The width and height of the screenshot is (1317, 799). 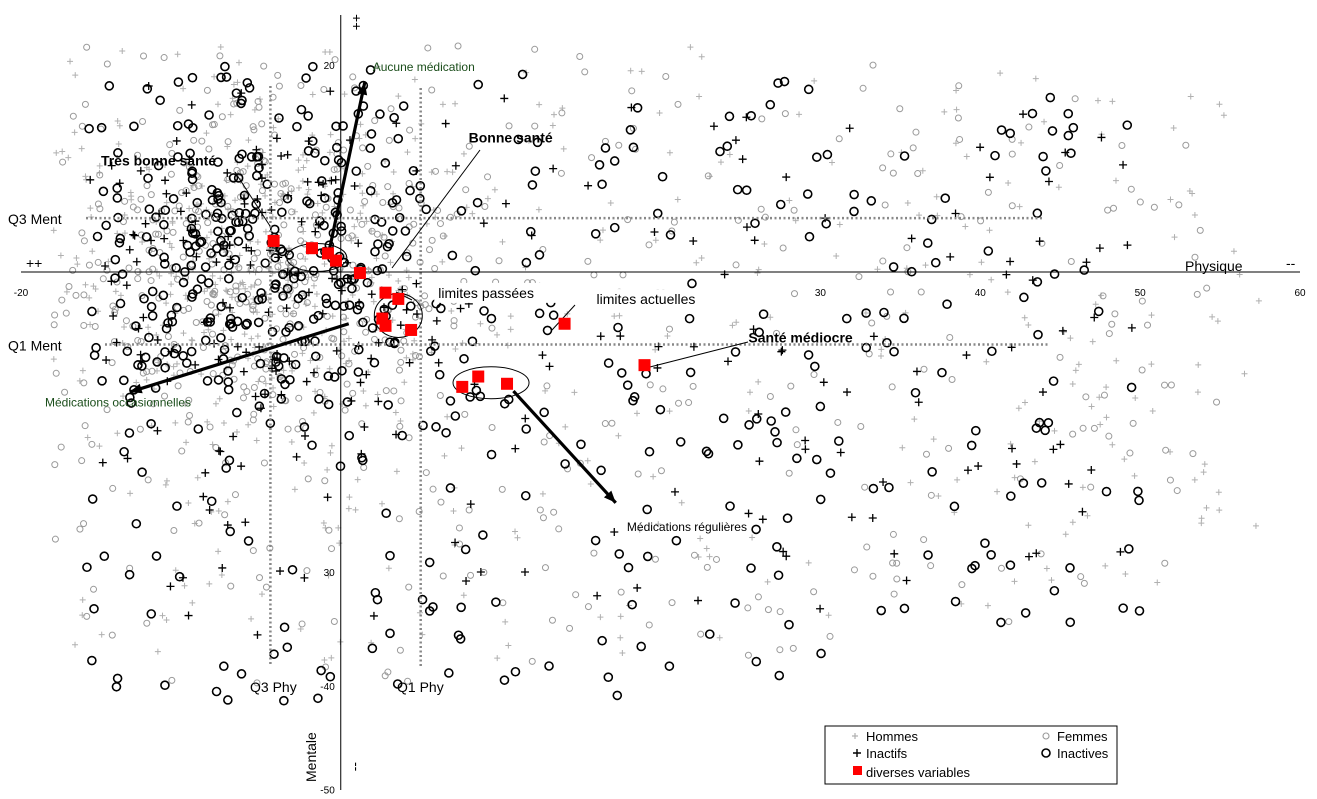 I want to click on x-axis-right-mark: --, so click(x=1291, y=263).